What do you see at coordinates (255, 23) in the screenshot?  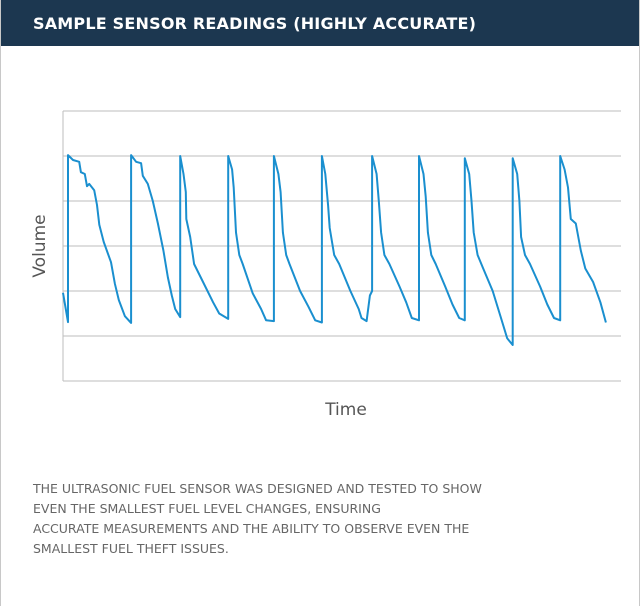 I see `header-title: SAMPLE SENSOR READINGS (HIGHLY ACCURATE)` at bounding box center [255, 23].